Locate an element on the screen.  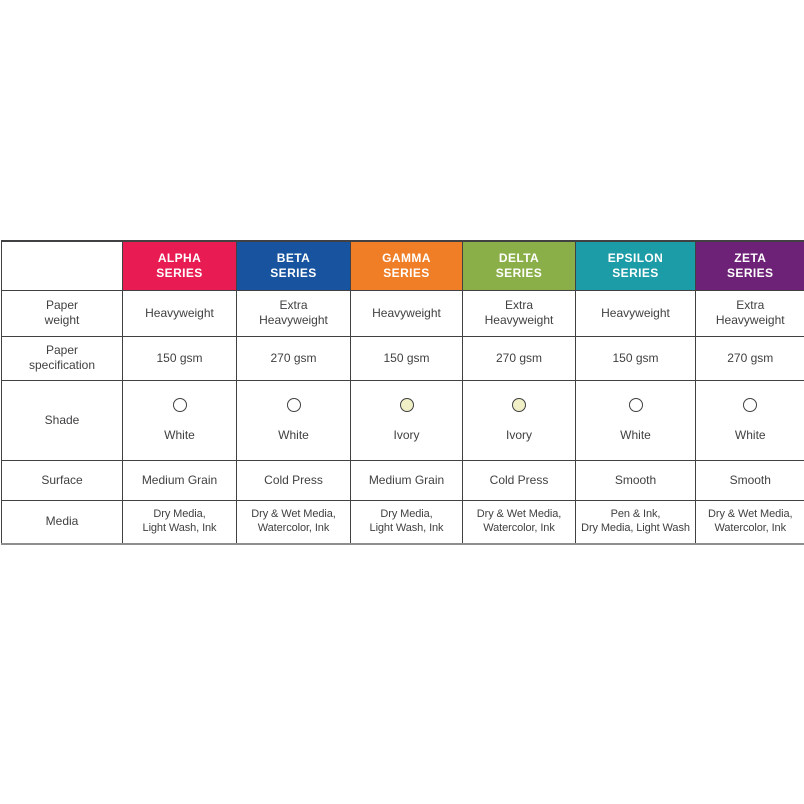
cell-paper-spec-epsilon: 150 gsm is located at coordinates (635, 358).